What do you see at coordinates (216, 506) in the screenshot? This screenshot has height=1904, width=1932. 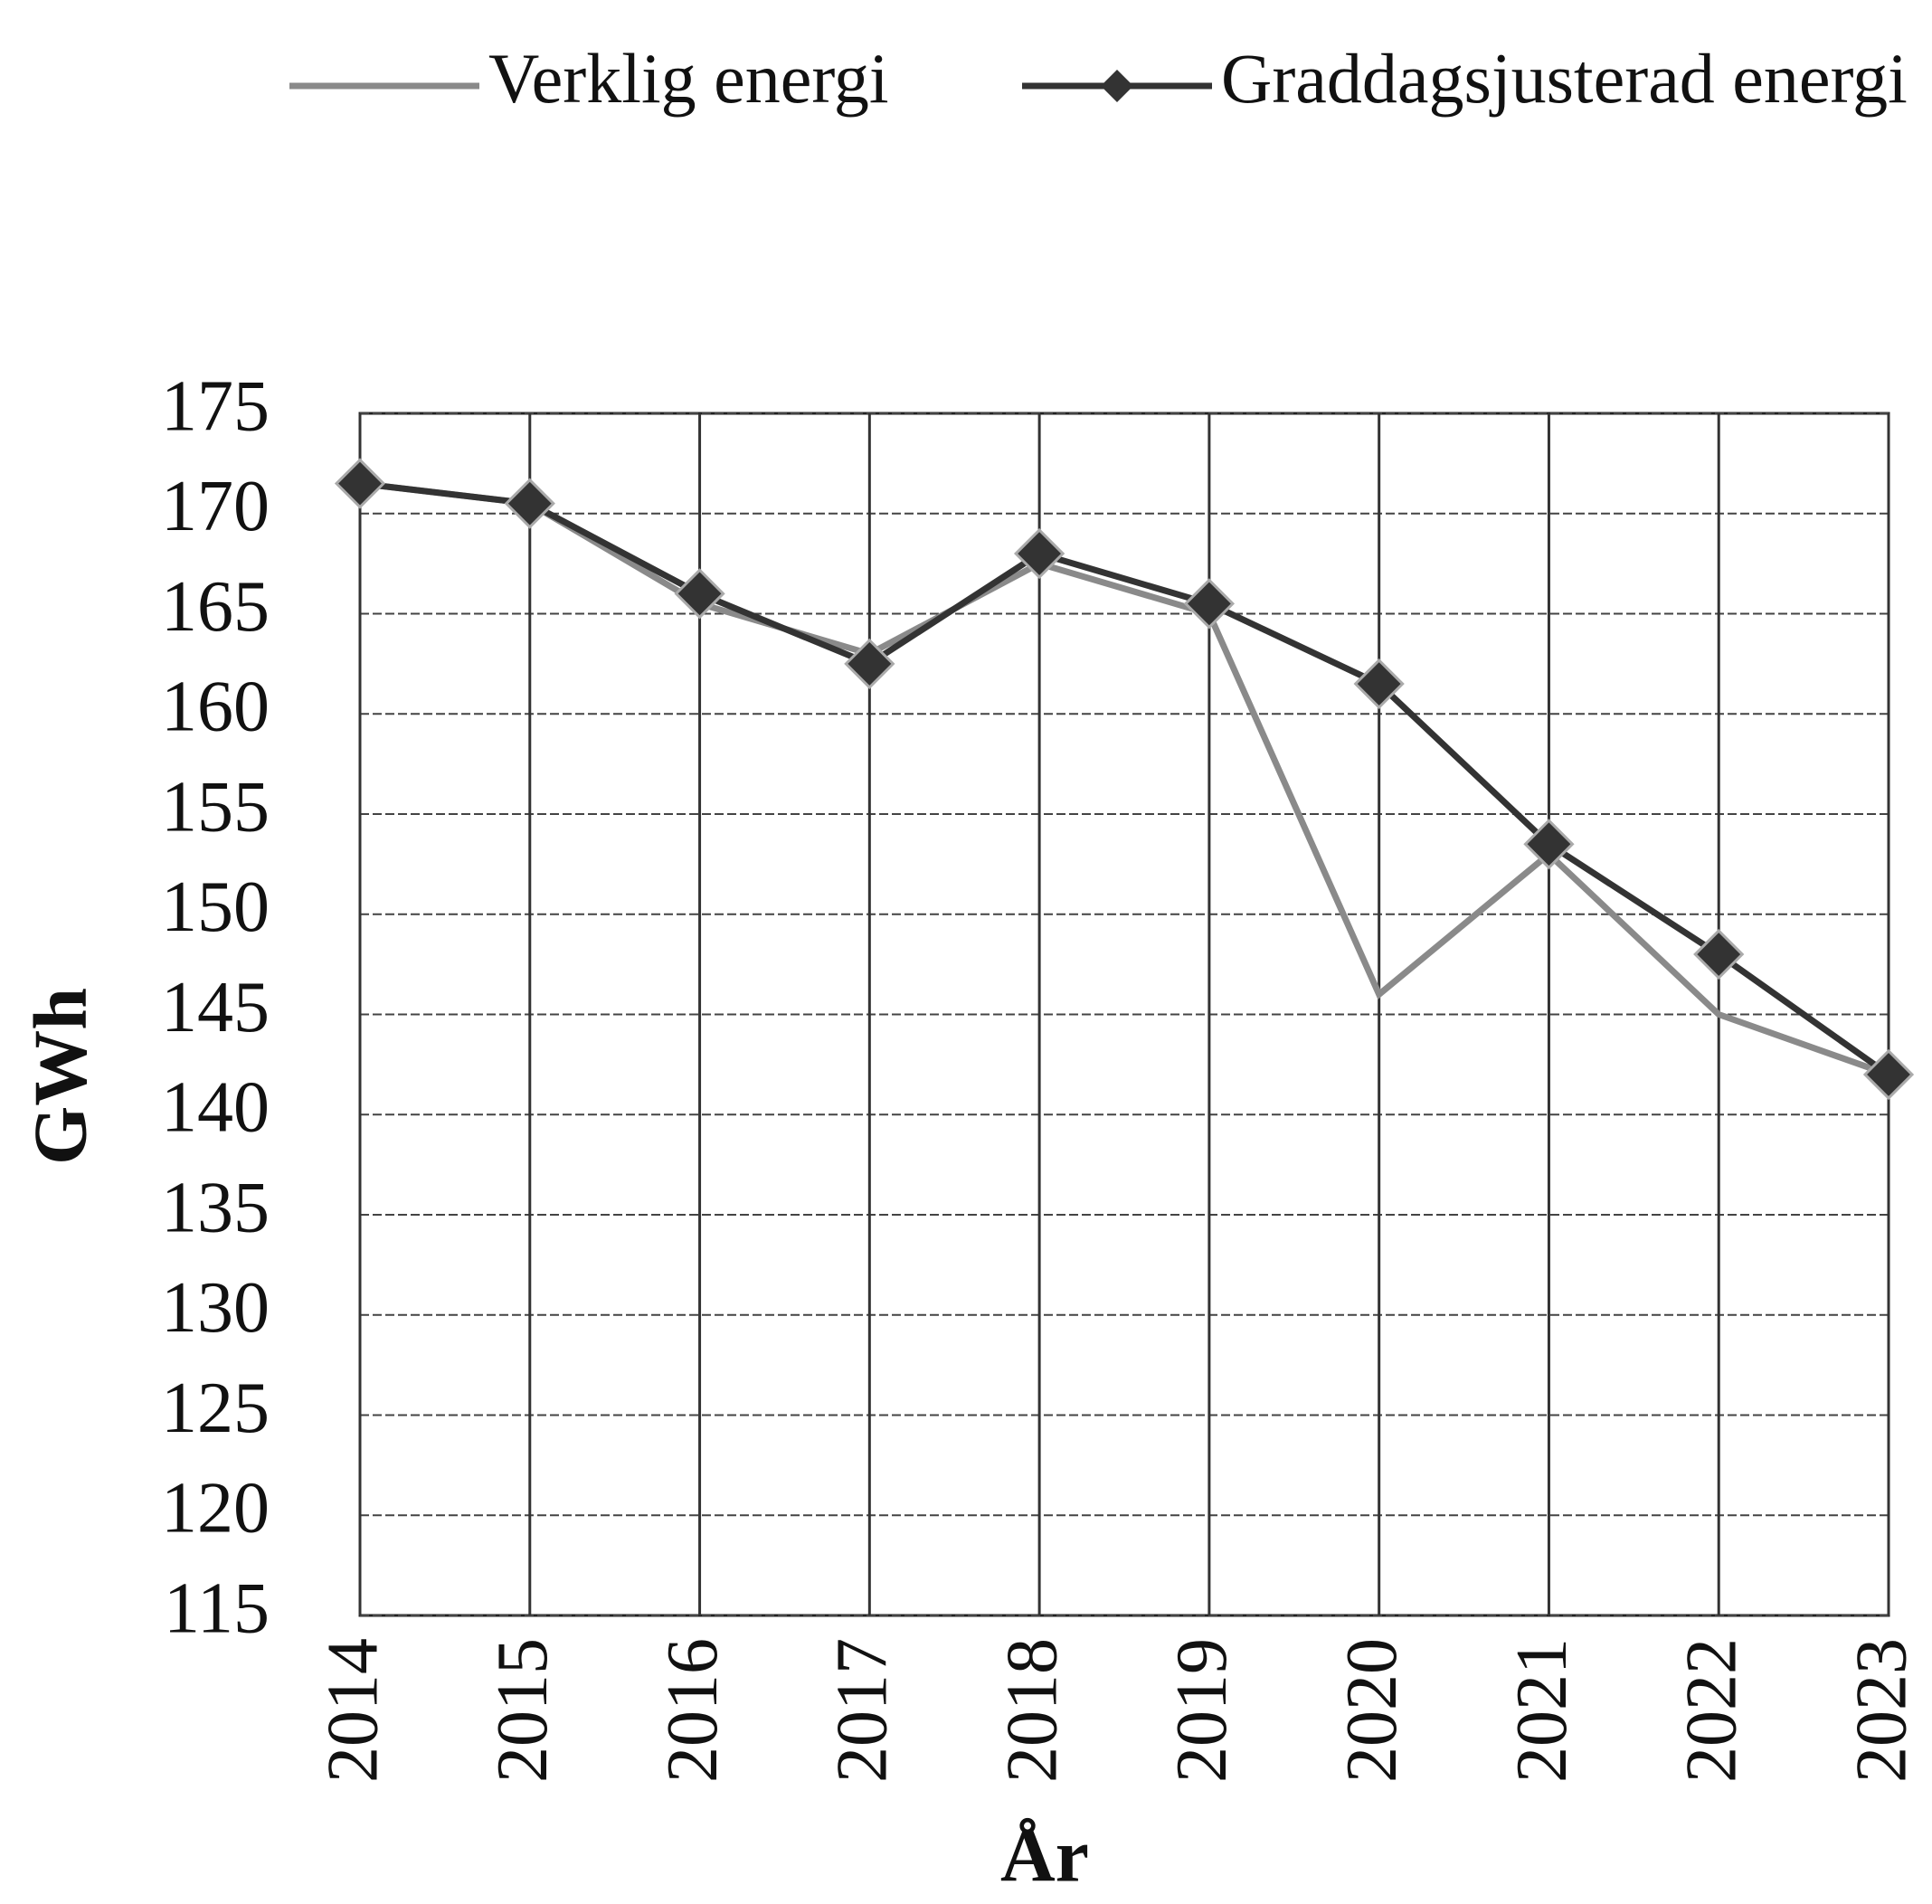 I see `y-tick-label: 170` at bounding box center [216, 506].